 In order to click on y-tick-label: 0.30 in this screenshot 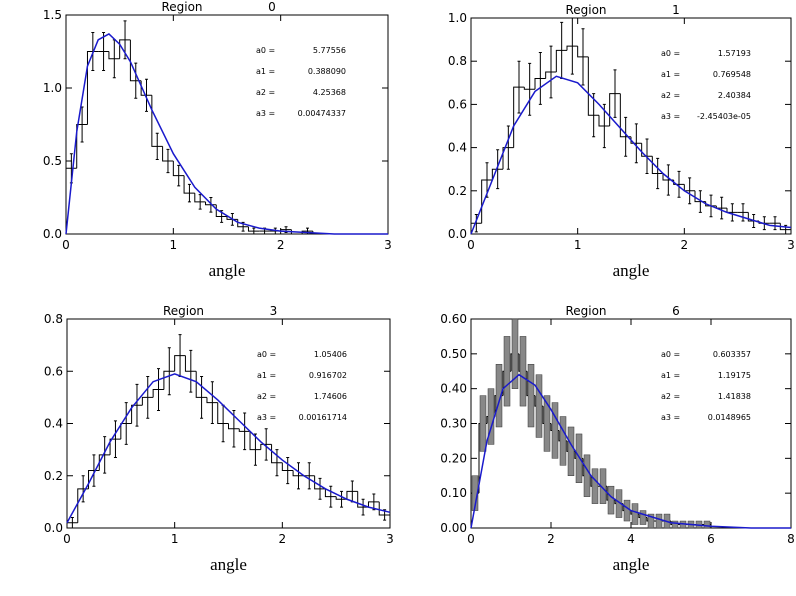, I will do `click(453, 424)`.